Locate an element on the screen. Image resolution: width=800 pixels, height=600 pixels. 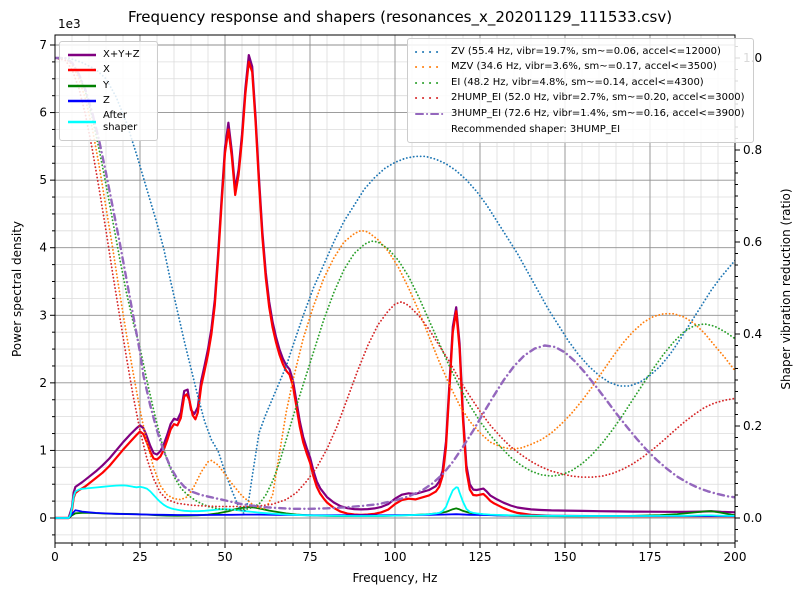
series-After-shaper is located at coordinates (395, 501).